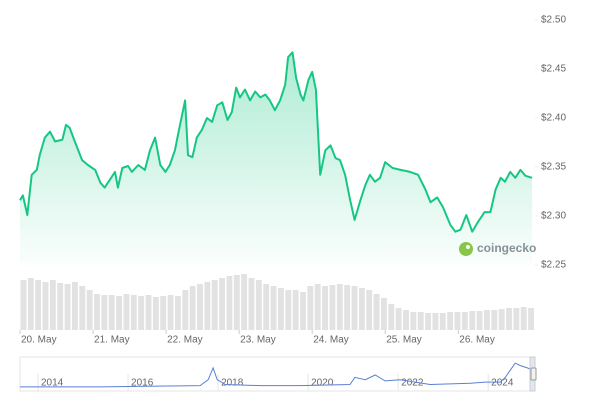 Image resolution: width=600 pixels, height=404 pixels. Describe the element at coordinates (258, 340) in the screenshot. I see `x-tick-label: 23. May` at that location.